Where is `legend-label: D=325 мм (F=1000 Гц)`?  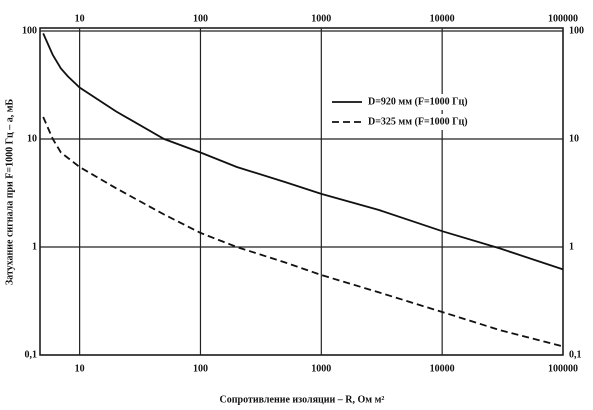 legend-label: D=325 мм (F=1000 Гц) is located at coordinates (418, 121).